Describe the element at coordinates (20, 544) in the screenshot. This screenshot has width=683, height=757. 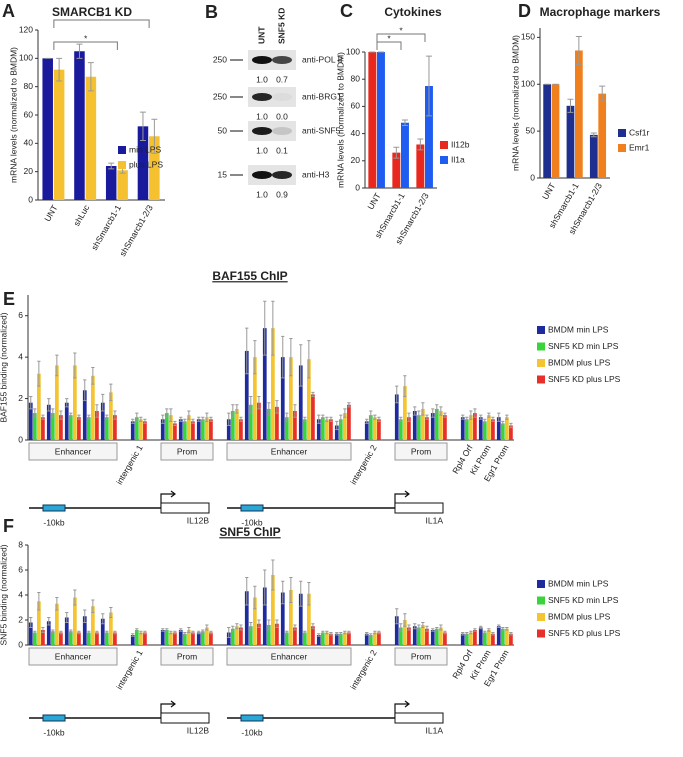
I see `y-tick-label: 8` at that location.